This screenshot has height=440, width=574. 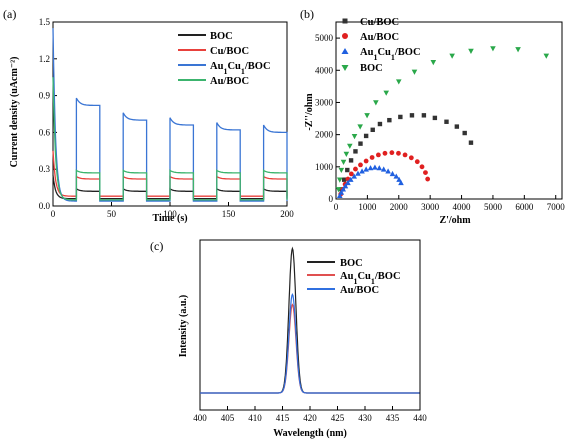 What do you see at coordinates (365, 418) in the screenshot?
I see `c-xtick-label-6: 430` at bounding box center [365, 418].